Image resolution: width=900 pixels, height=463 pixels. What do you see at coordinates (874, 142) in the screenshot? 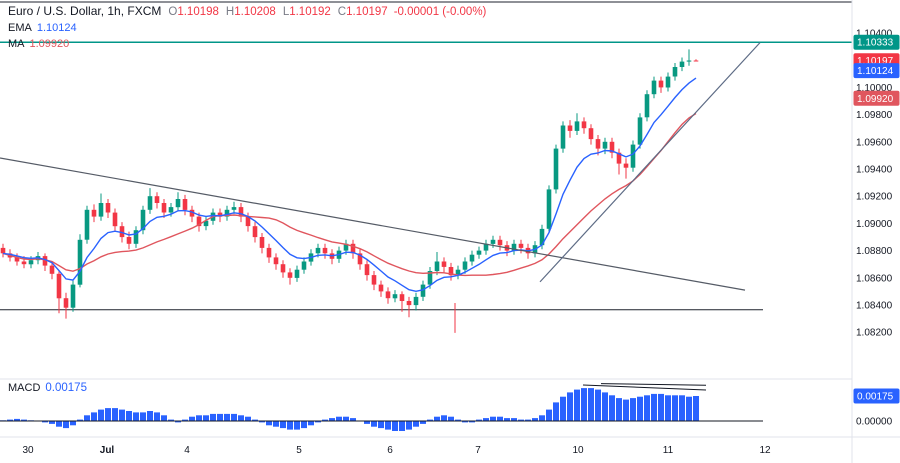
I see `price-axis-label: 1.09600` at bounding box center [874, 142].